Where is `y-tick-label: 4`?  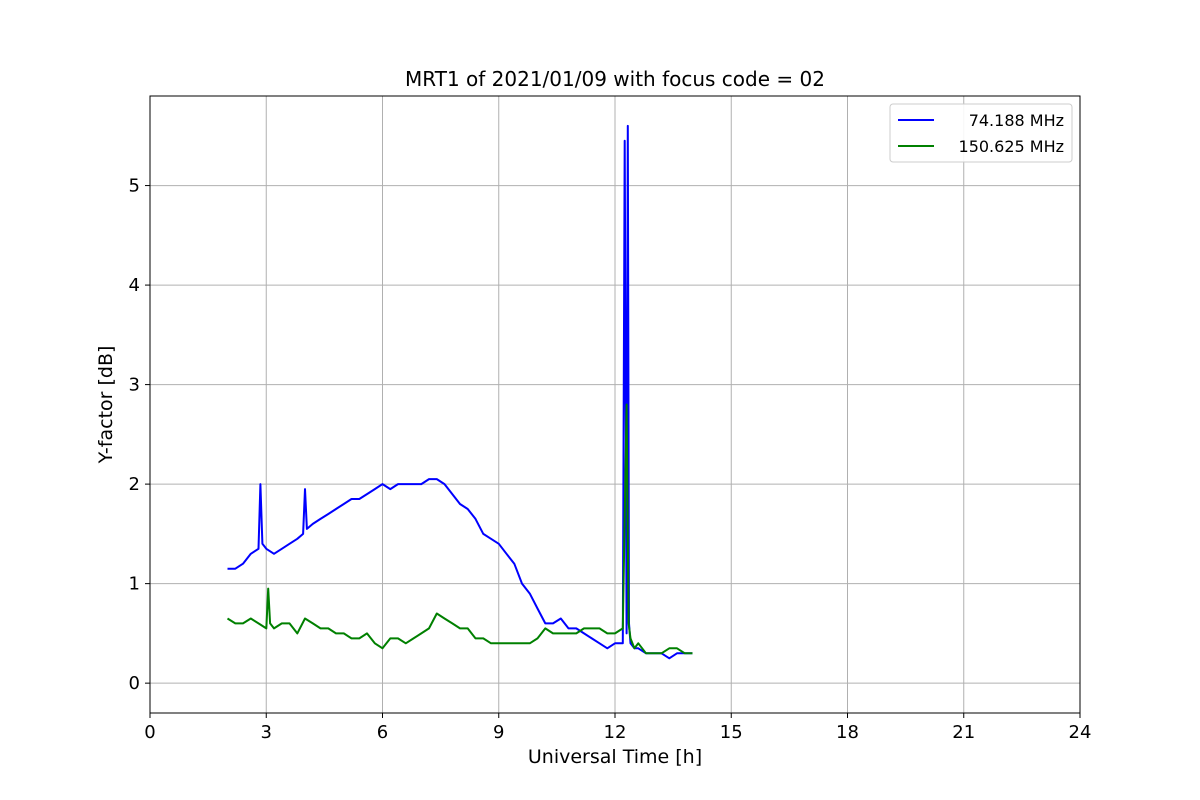
y-tick-label: 4 is located at coordinates (134, 285).